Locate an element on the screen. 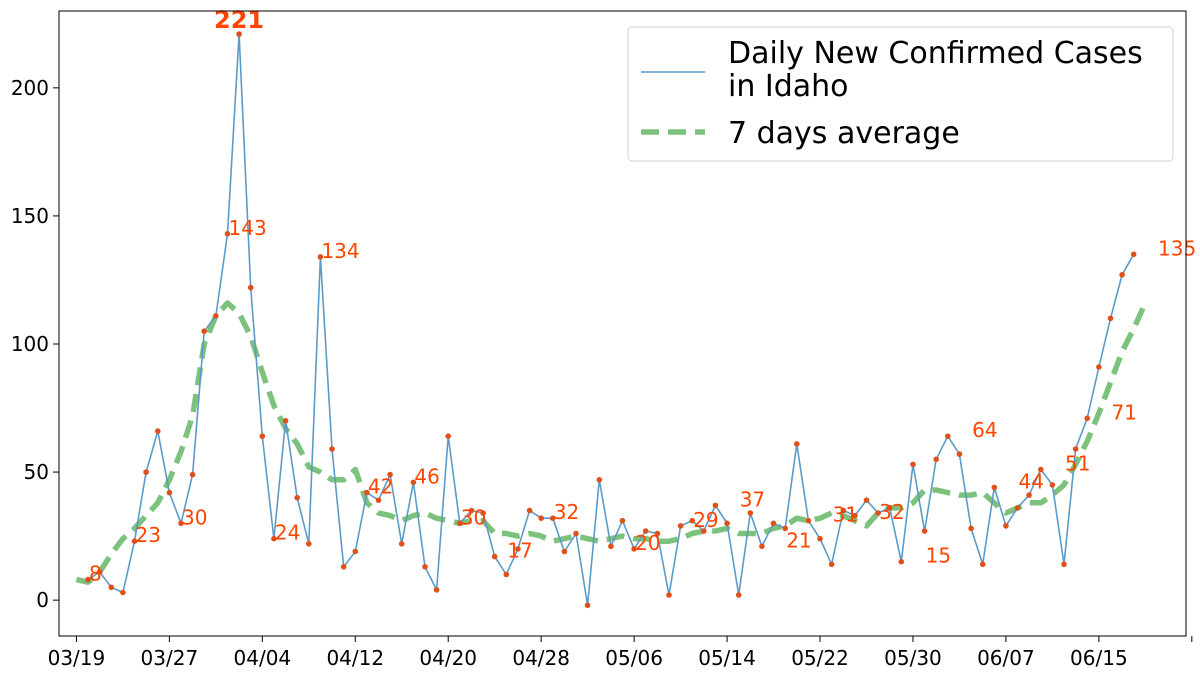 Image resolution: width=1200 pixels, height=675 pixels. x-tick-label: 06/07 is located at coordinates (1006, 658).